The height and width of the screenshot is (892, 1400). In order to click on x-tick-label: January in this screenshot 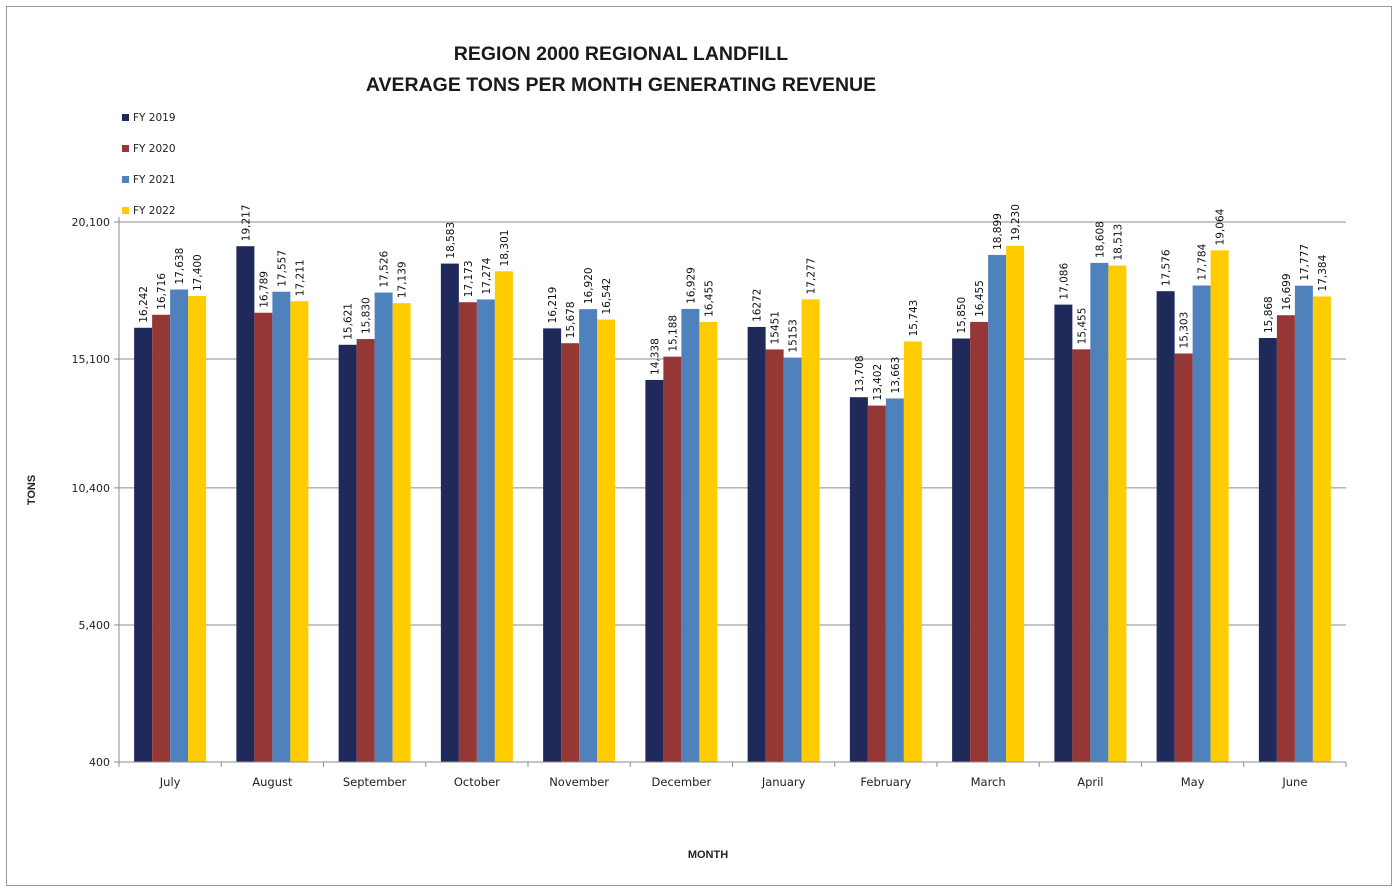, I will do `click(783, 782)`.